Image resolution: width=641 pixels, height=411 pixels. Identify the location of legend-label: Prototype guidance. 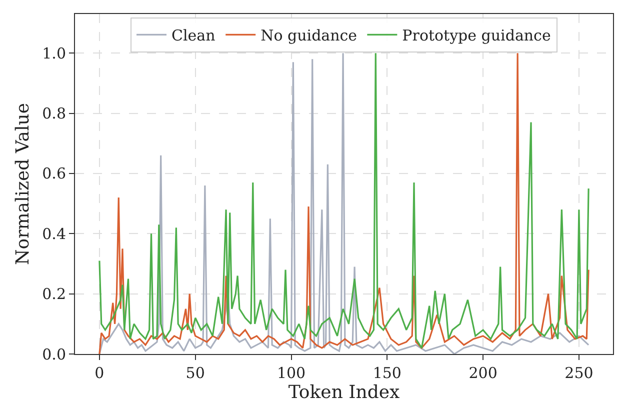
(476, 35).